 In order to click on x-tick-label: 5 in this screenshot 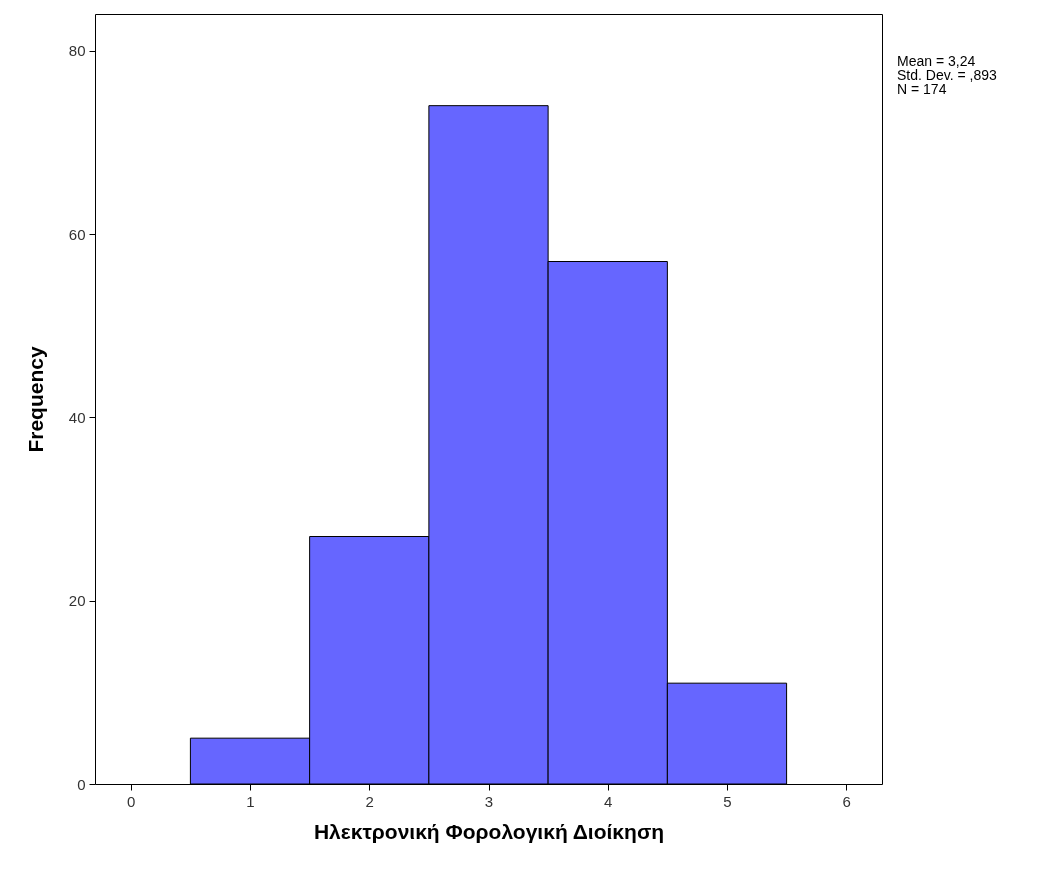, I will do `click(727, 801)`.